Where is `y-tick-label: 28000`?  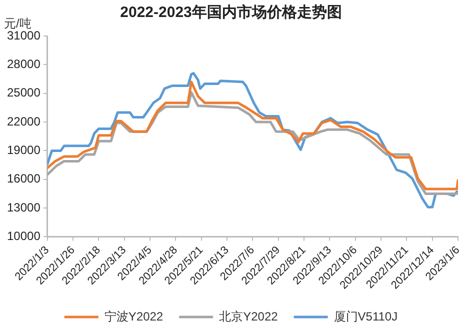
y-tick-label: 28000 is located at coordinates (23, 63).